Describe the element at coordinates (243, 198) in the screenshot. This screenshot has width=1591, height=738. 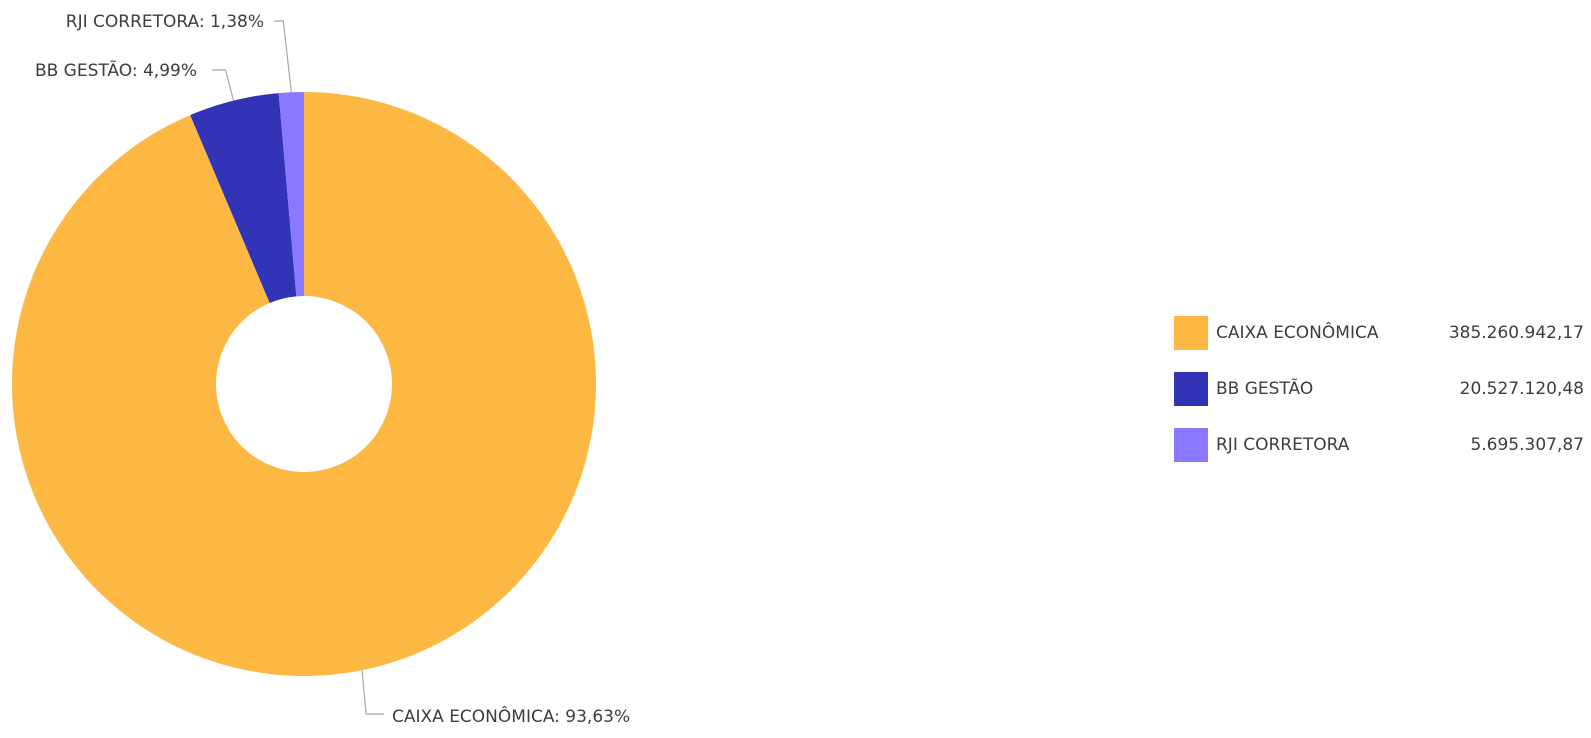
I see `slice-bb` at that location.